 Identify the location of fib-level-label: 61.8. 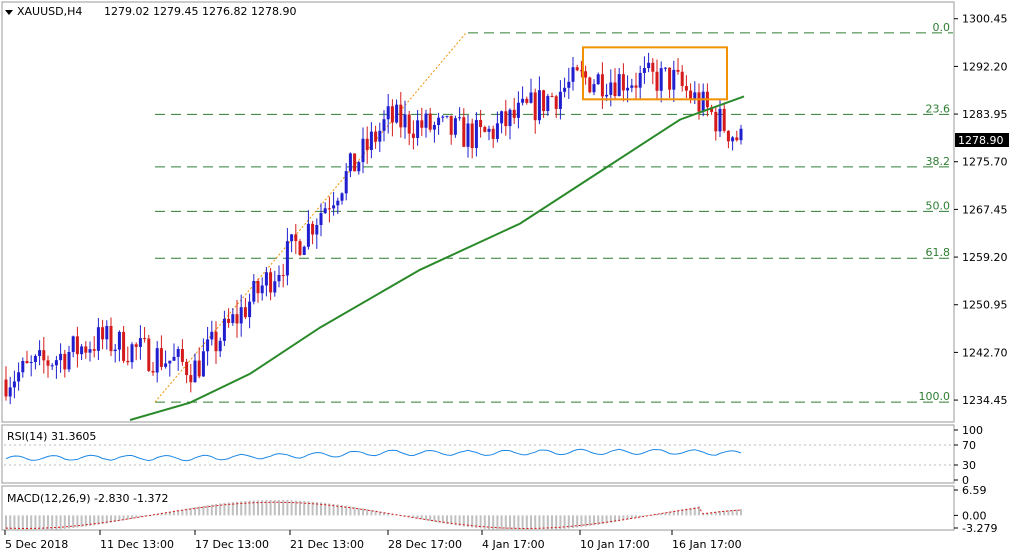
(938, 252).